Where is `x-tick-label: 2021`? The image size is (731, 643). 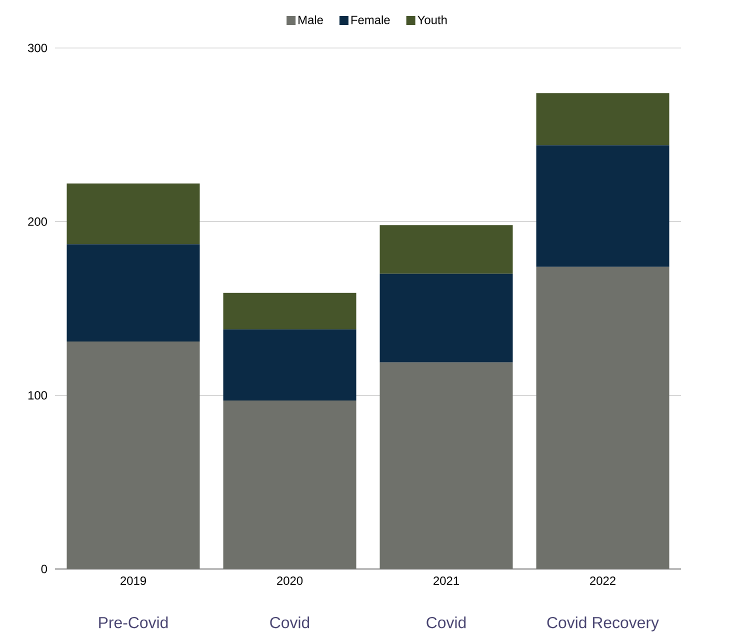
x-tick-label: 2021 is located at coordinates (446, 580).